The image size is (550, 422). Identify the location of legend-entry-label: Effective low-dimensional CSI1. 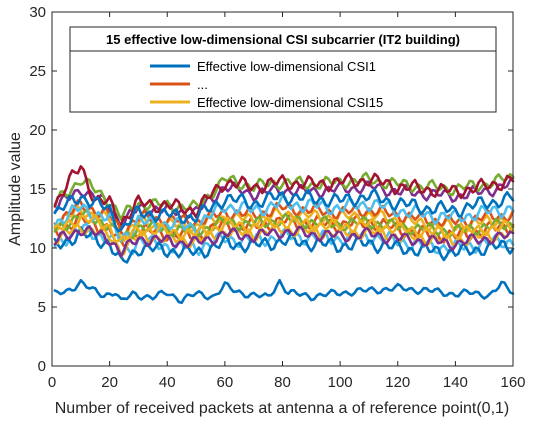
(286, 66).